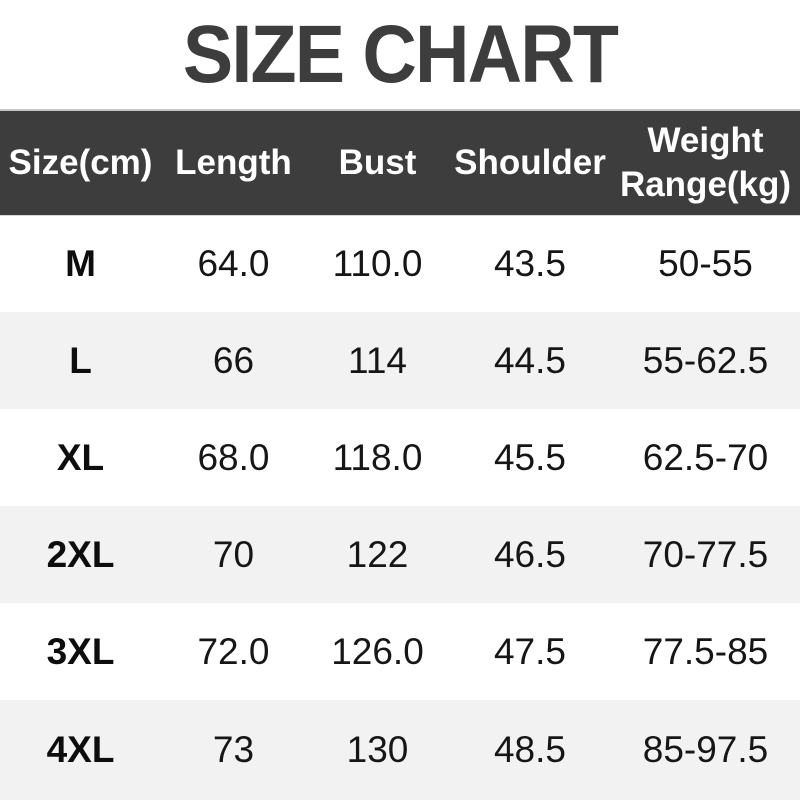 The image size is (800, 800). Describe the element at coordinates (705, 554) in the screenshot. I see `weight-range-cell: 70-77.5` at that location.